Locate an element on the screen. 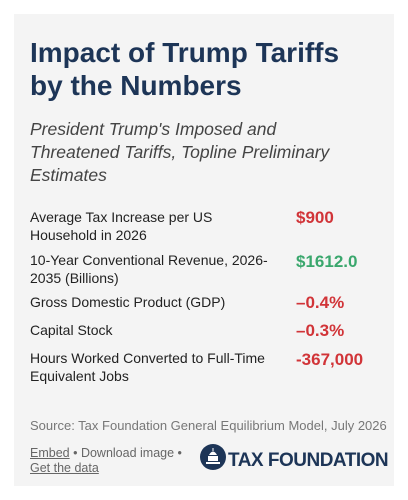 The width and height of the screenshot is (408, 500). row-value: –0.3% is located at coordinates (320, 330).